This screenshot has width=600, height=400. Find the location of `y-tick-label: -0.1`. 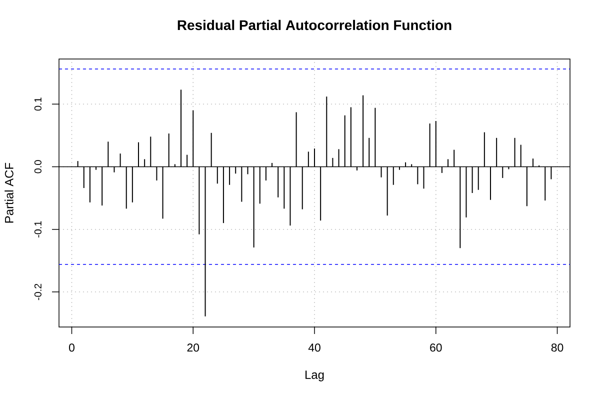

y-tick-label: -0.1 is located at coordinates (38, 229).